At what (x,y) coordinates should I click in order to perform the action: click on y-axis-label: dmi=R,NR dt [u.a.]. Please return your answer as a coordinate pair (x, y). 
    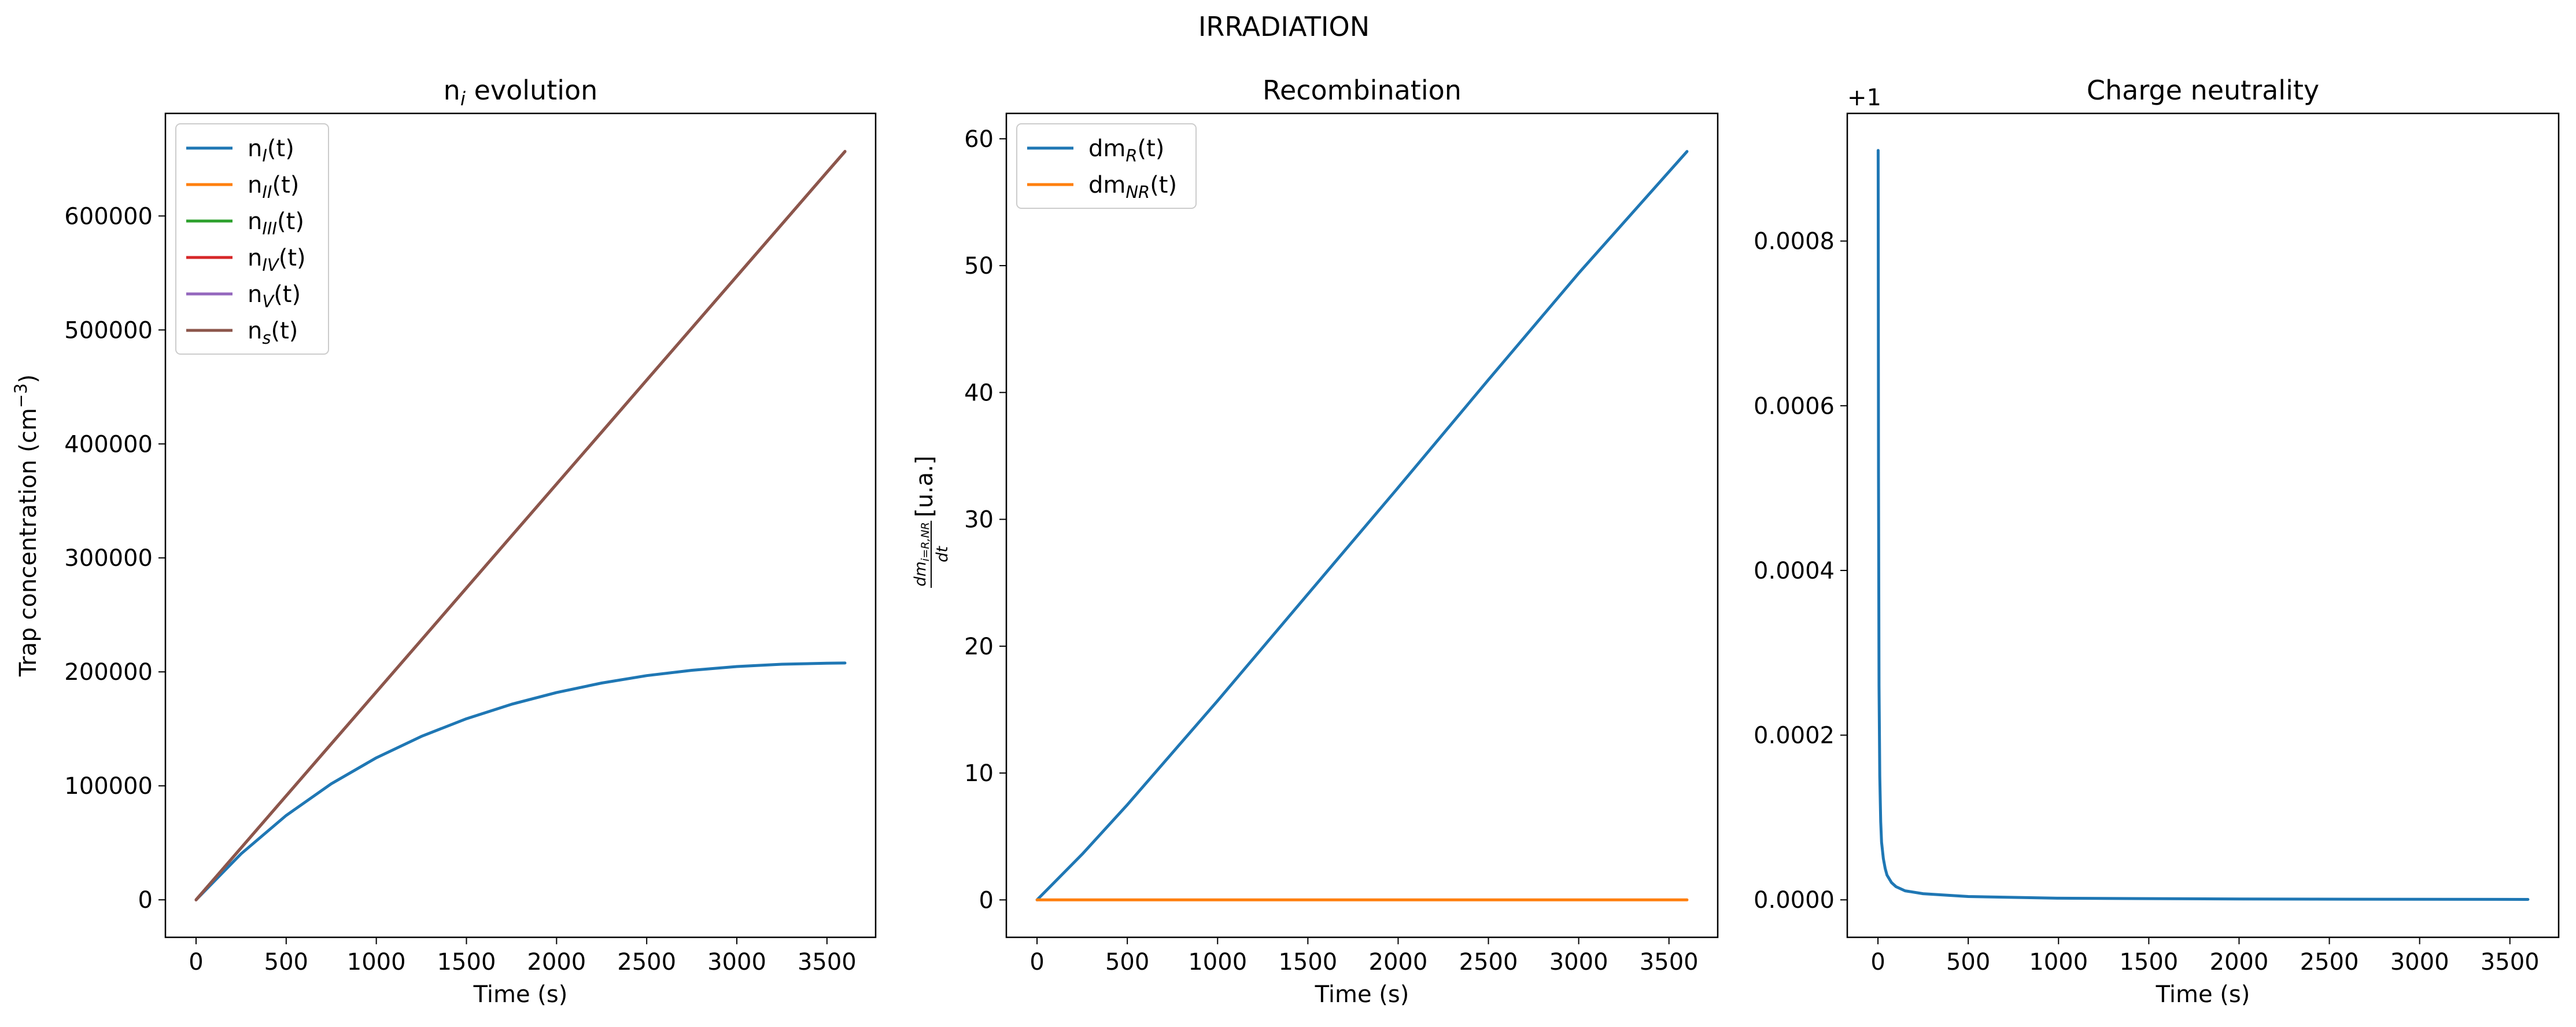
    Looking at the image, I should click on (931, 521).